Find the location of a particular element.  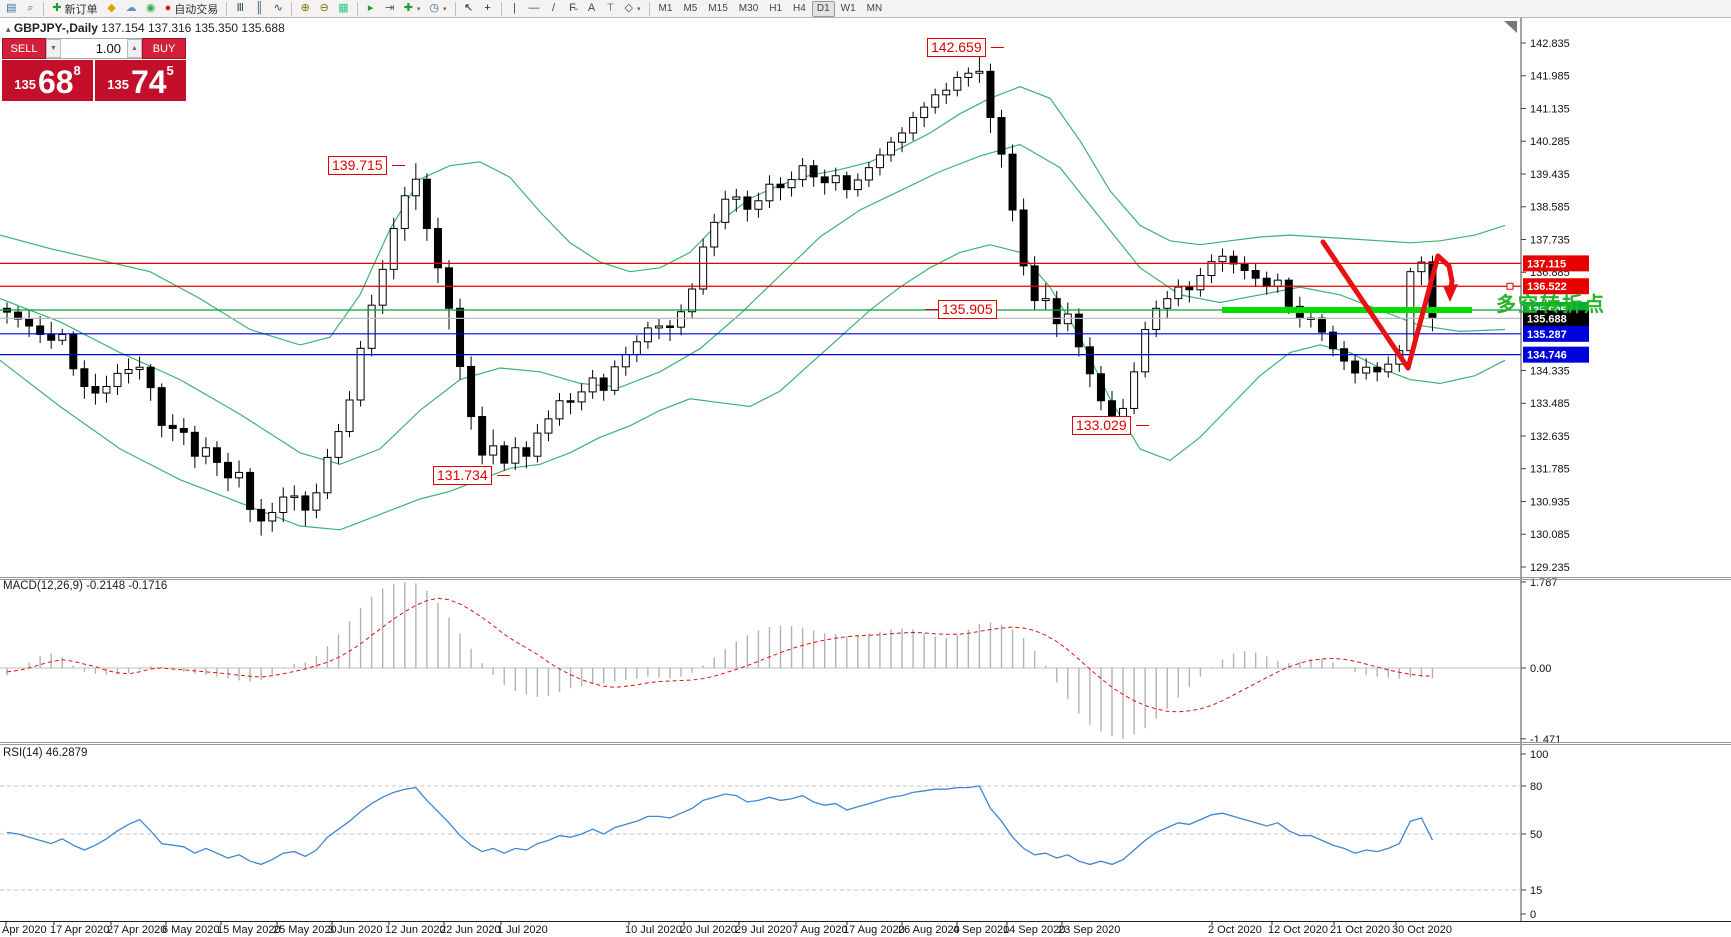

price-axis-tick-label: 133.485 is located at coordinates (1550, 404).